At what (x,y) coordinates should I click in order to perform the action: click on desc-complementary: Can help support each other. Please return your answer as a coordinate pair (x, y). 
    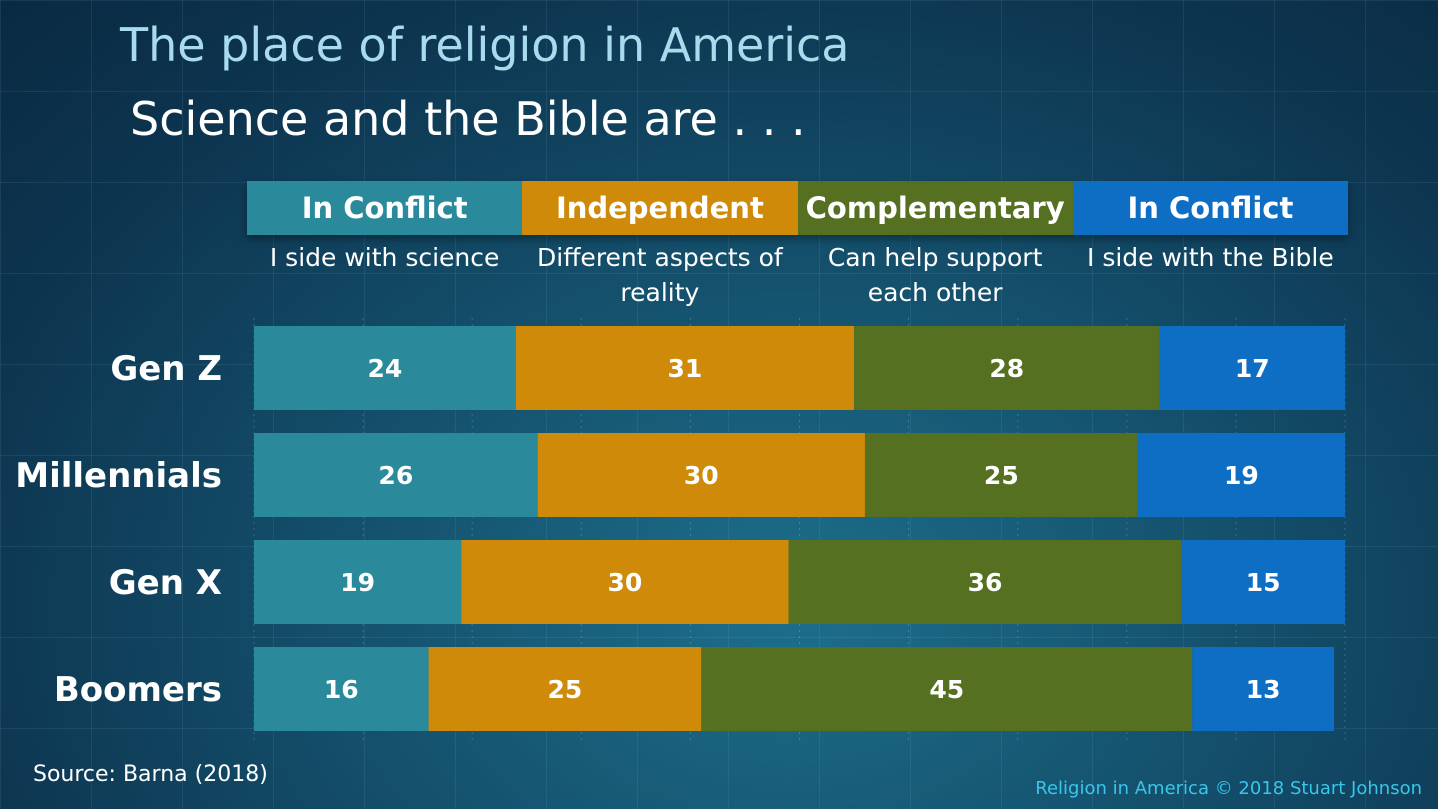
    Looking at the image, I should click on (935, 275).